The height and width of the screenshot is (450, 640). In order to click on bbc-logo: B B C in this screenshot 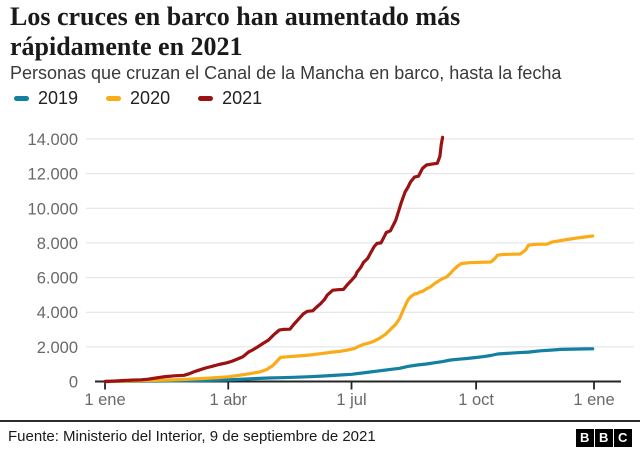, I will do `click(604, 438)`.